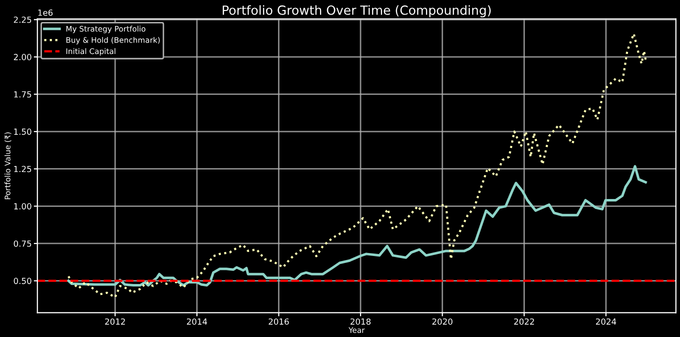 The width and height of the screenshot is (680, 337). What do you see at coordinates (23, 281) in the screenshot?
I see `y-tick-label: 0.50` at bounding box center [23, 281].